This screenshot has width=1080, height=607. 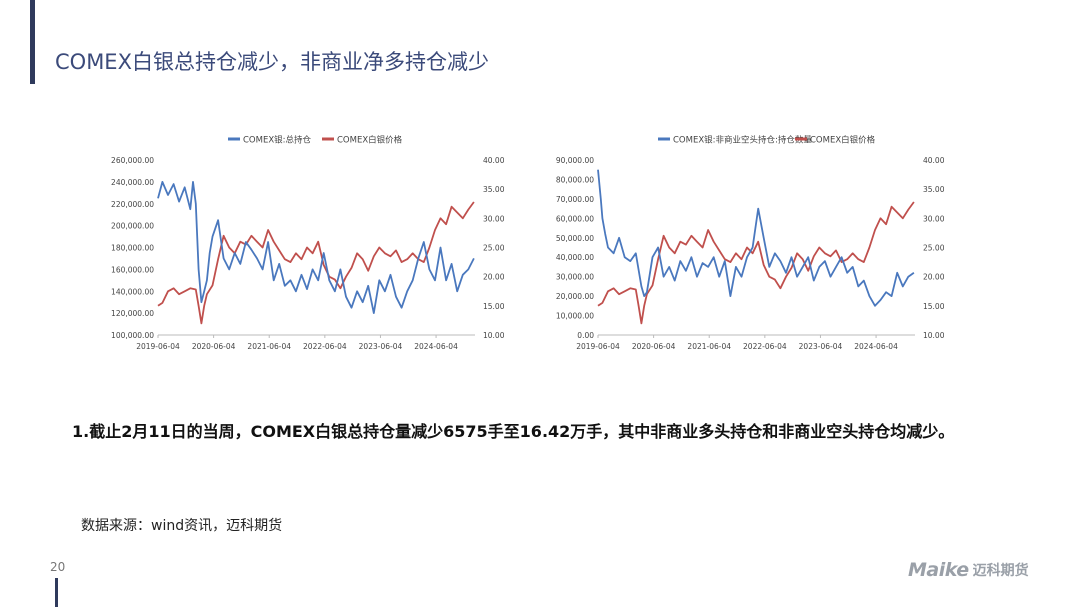 I want to click on y-left-tick-label: 40,000.00, so click(x=575, y=257).